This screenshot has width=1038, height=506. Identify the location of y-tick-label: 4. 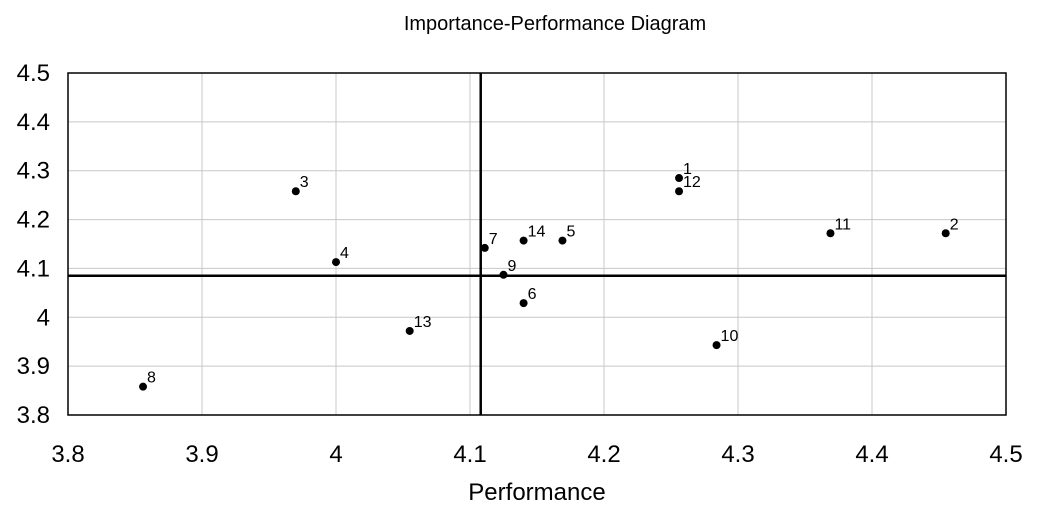
(43, 317).